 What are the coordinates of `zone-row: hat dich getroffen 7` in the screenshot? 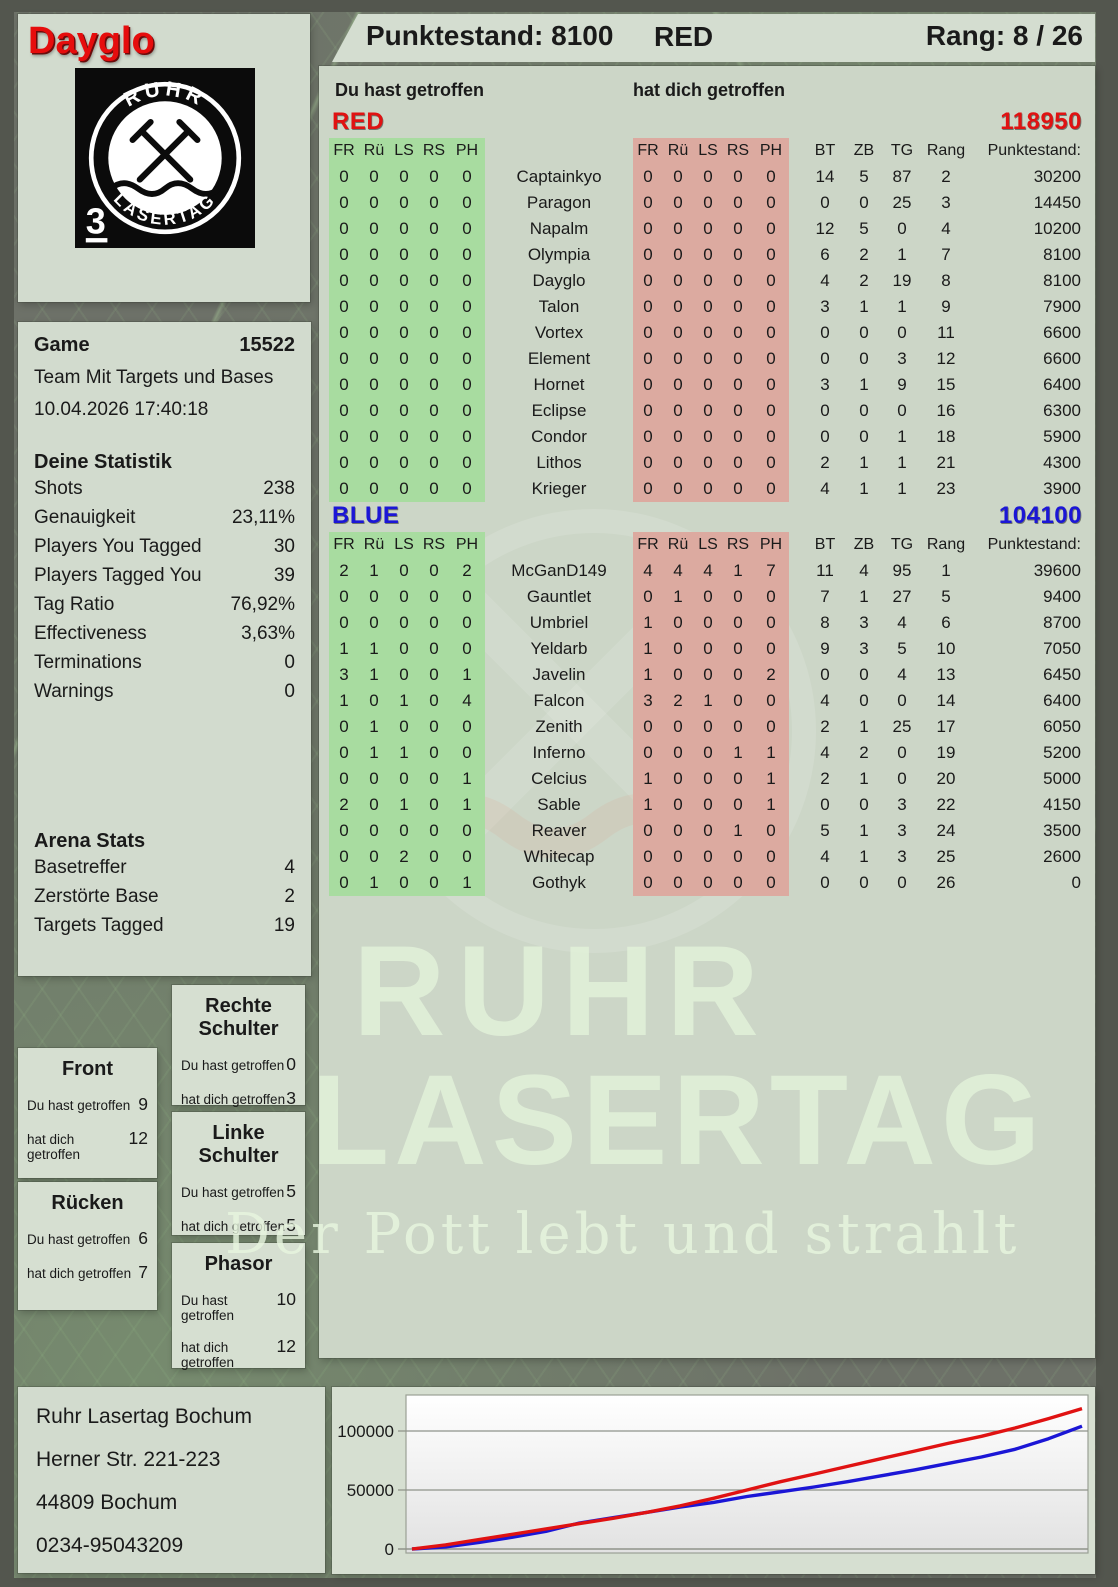 It's located at (87, 1272).